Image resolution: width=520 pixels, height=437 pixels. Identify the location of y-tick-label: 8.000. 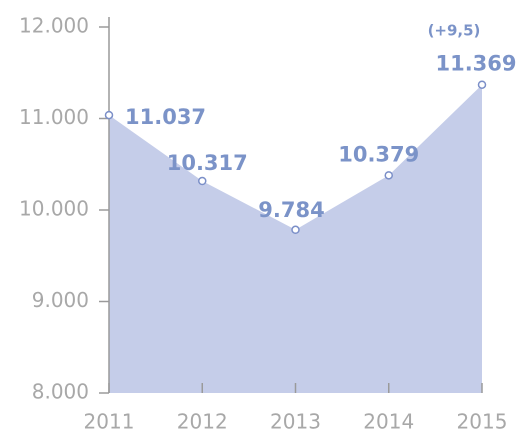
(60, 392).